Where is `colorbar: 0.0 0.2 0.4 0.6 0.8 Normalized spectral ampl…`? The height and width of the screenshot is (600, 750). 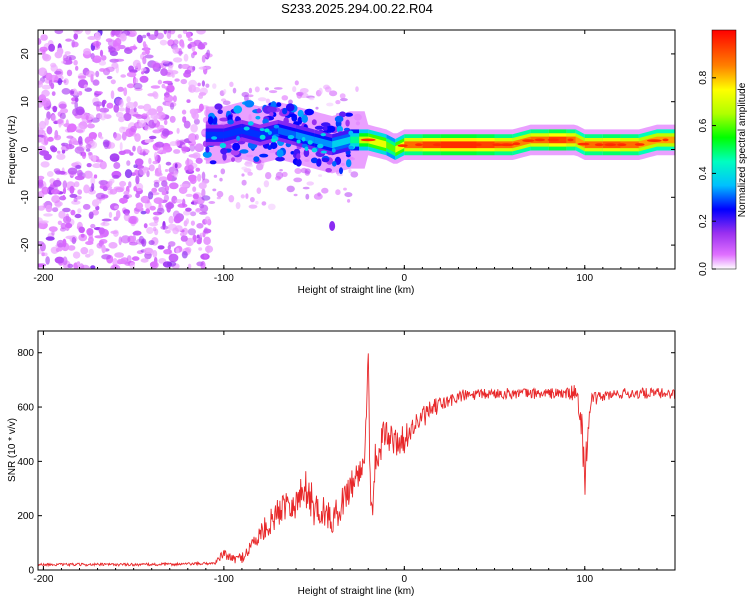
colorbar: 0.0 0.2 0.4 0.6 0.8 Normalized spectral ampl… is located at coordinates (723, 152).